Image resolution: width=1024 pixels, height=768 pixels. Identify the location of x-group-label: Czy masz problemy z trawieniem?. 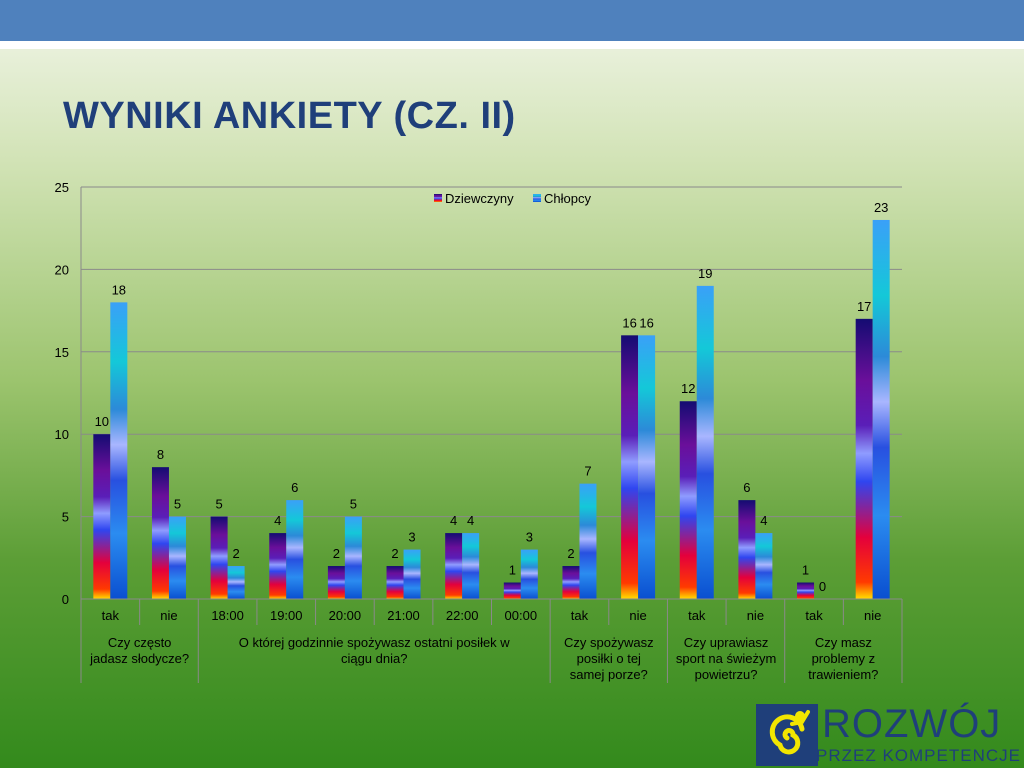
(843, 658).